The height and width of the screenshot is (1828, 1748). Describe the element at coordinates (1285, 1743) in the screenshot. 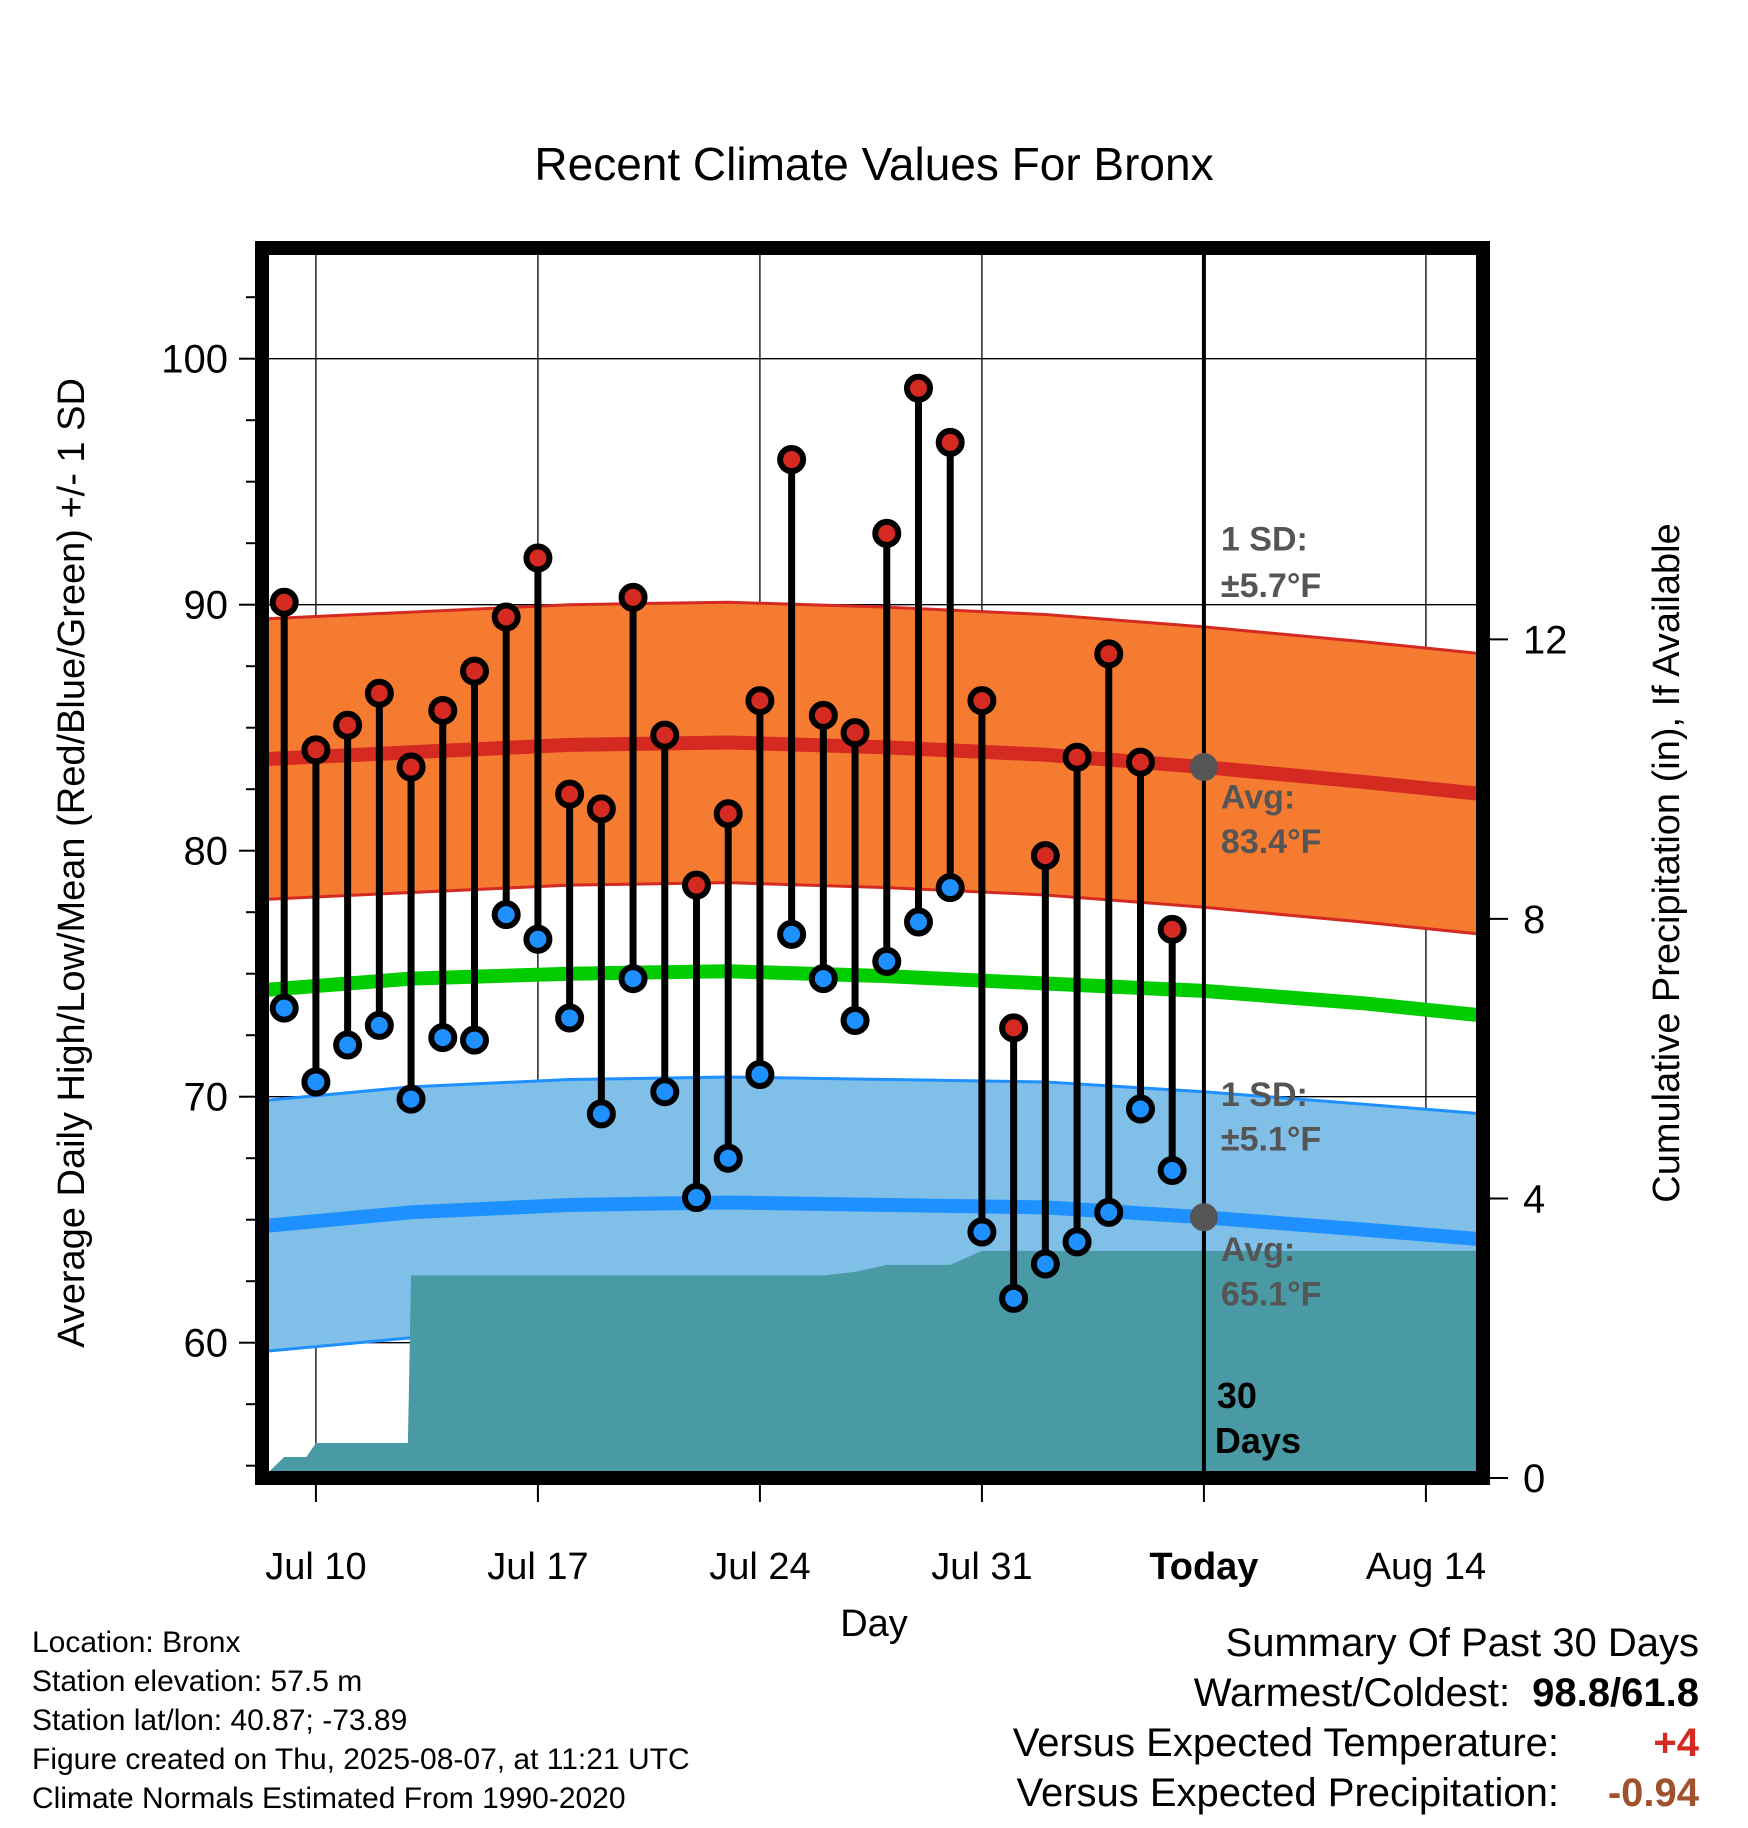

I see `summary-temp-label: Versus Expected Temperature:` at that location.